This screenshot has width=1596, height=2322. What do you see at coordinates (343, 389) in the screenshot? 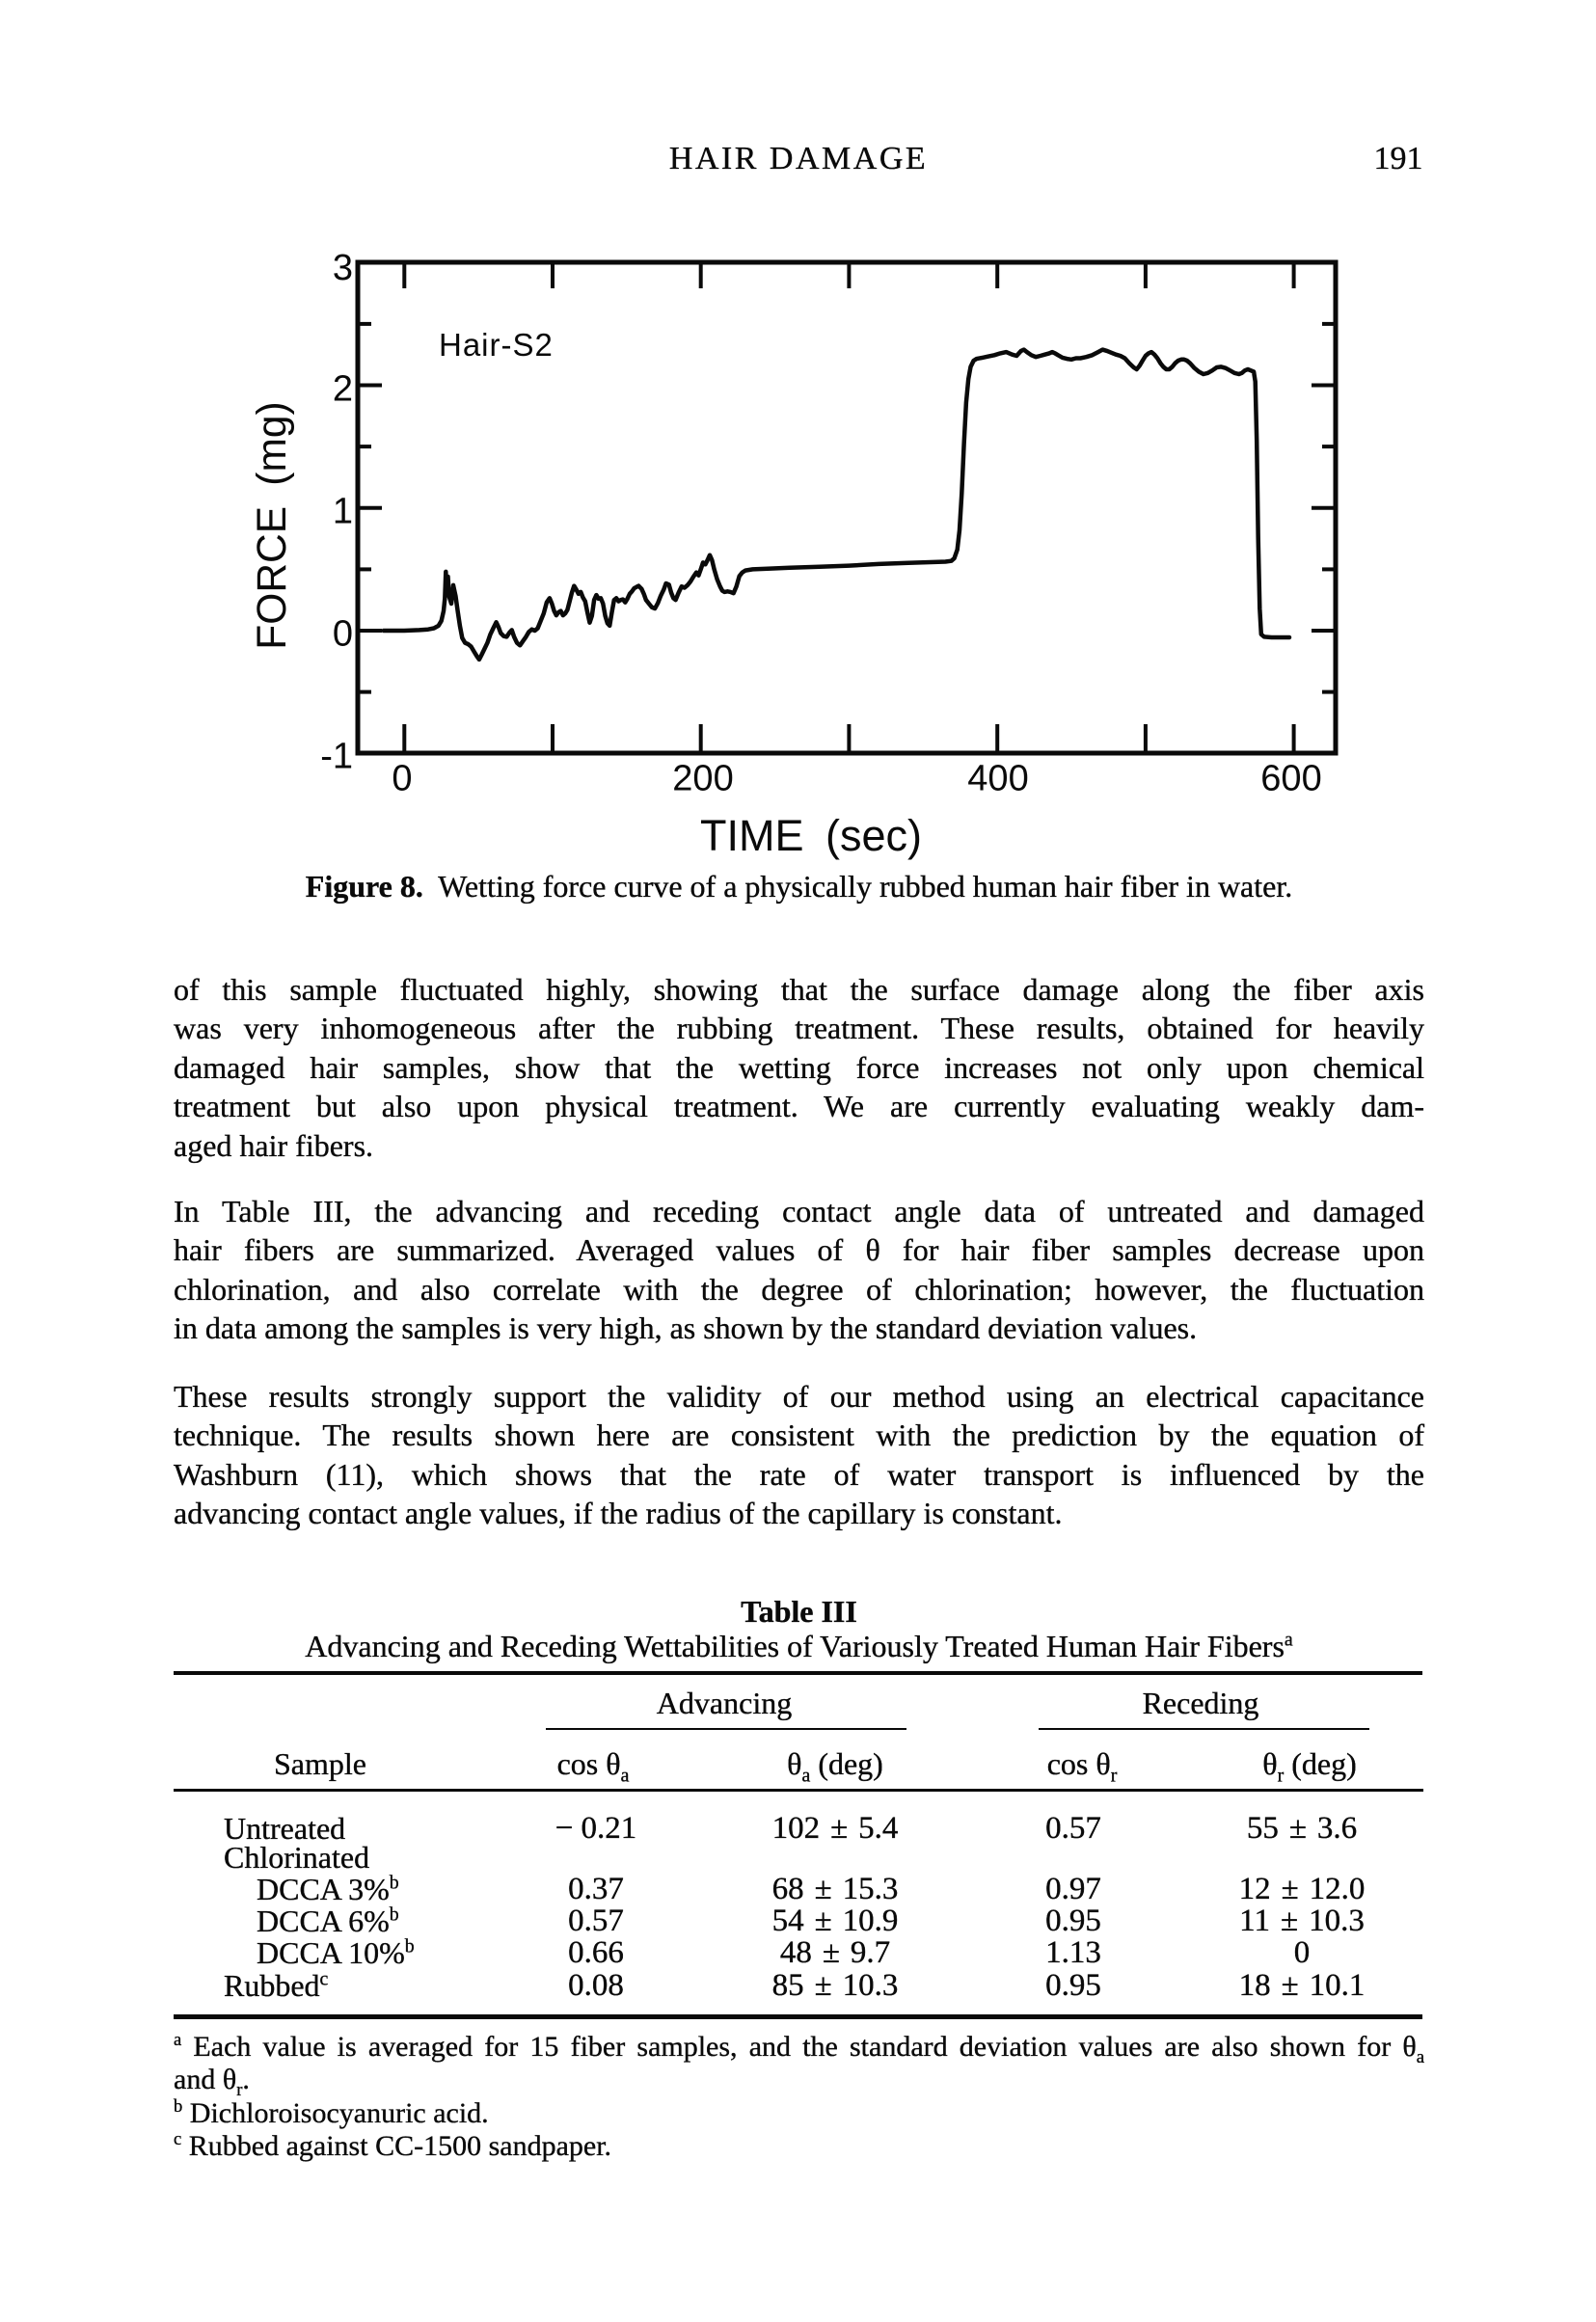
I see `svg-text: 2` at bounding box center [343, 389].